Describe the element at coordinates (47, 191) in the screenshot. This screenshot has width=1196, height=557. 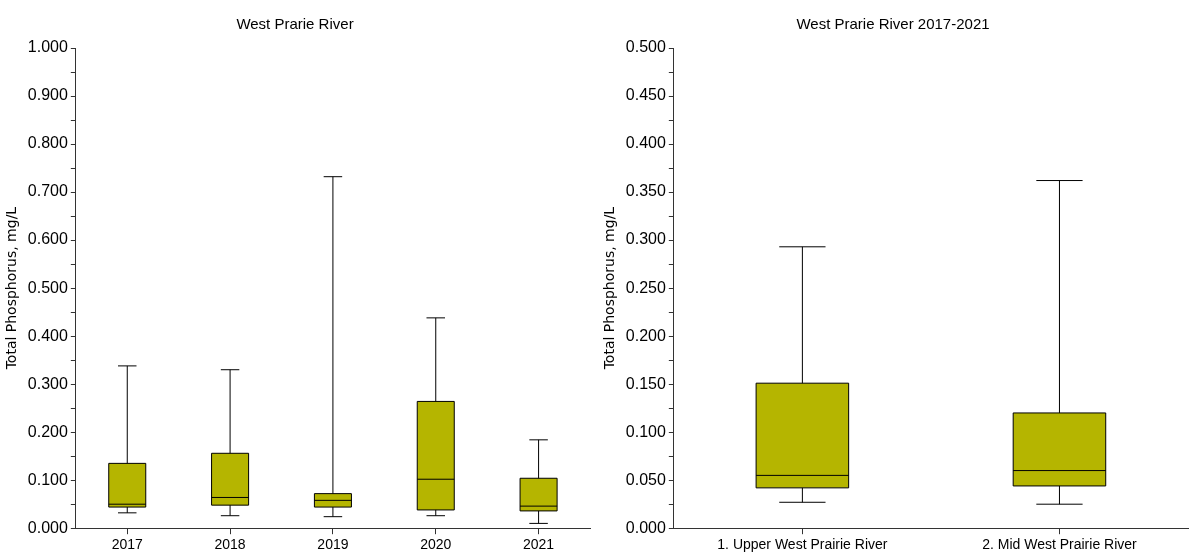
I see `y-tick-label: 0.700` at that location.